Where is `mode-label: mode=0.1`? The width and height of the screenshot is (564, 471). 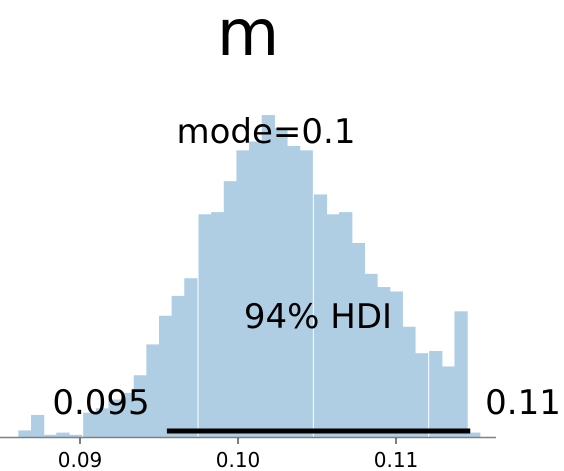 mode-label: mode=0.1 is located at coordinates (266, 132).